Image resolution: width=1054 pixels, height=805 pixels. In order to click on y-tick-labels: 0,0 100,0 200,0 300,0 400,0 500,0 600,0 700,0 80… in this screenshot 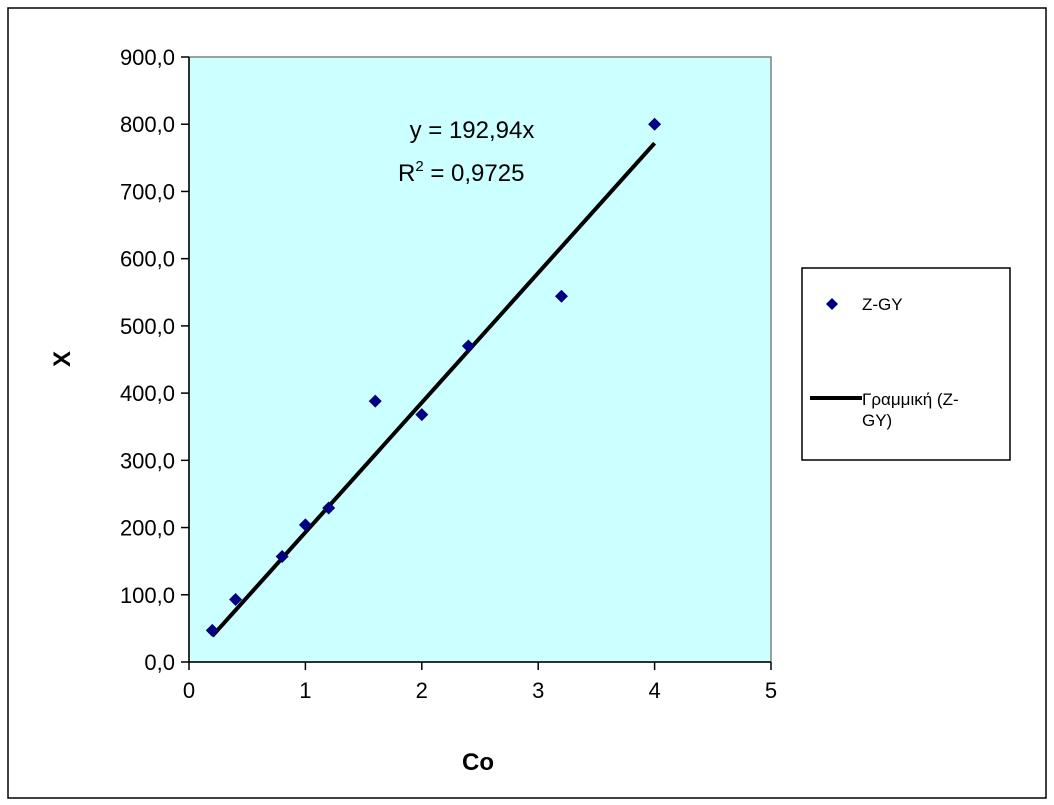, I will do `click(147, 360)`.